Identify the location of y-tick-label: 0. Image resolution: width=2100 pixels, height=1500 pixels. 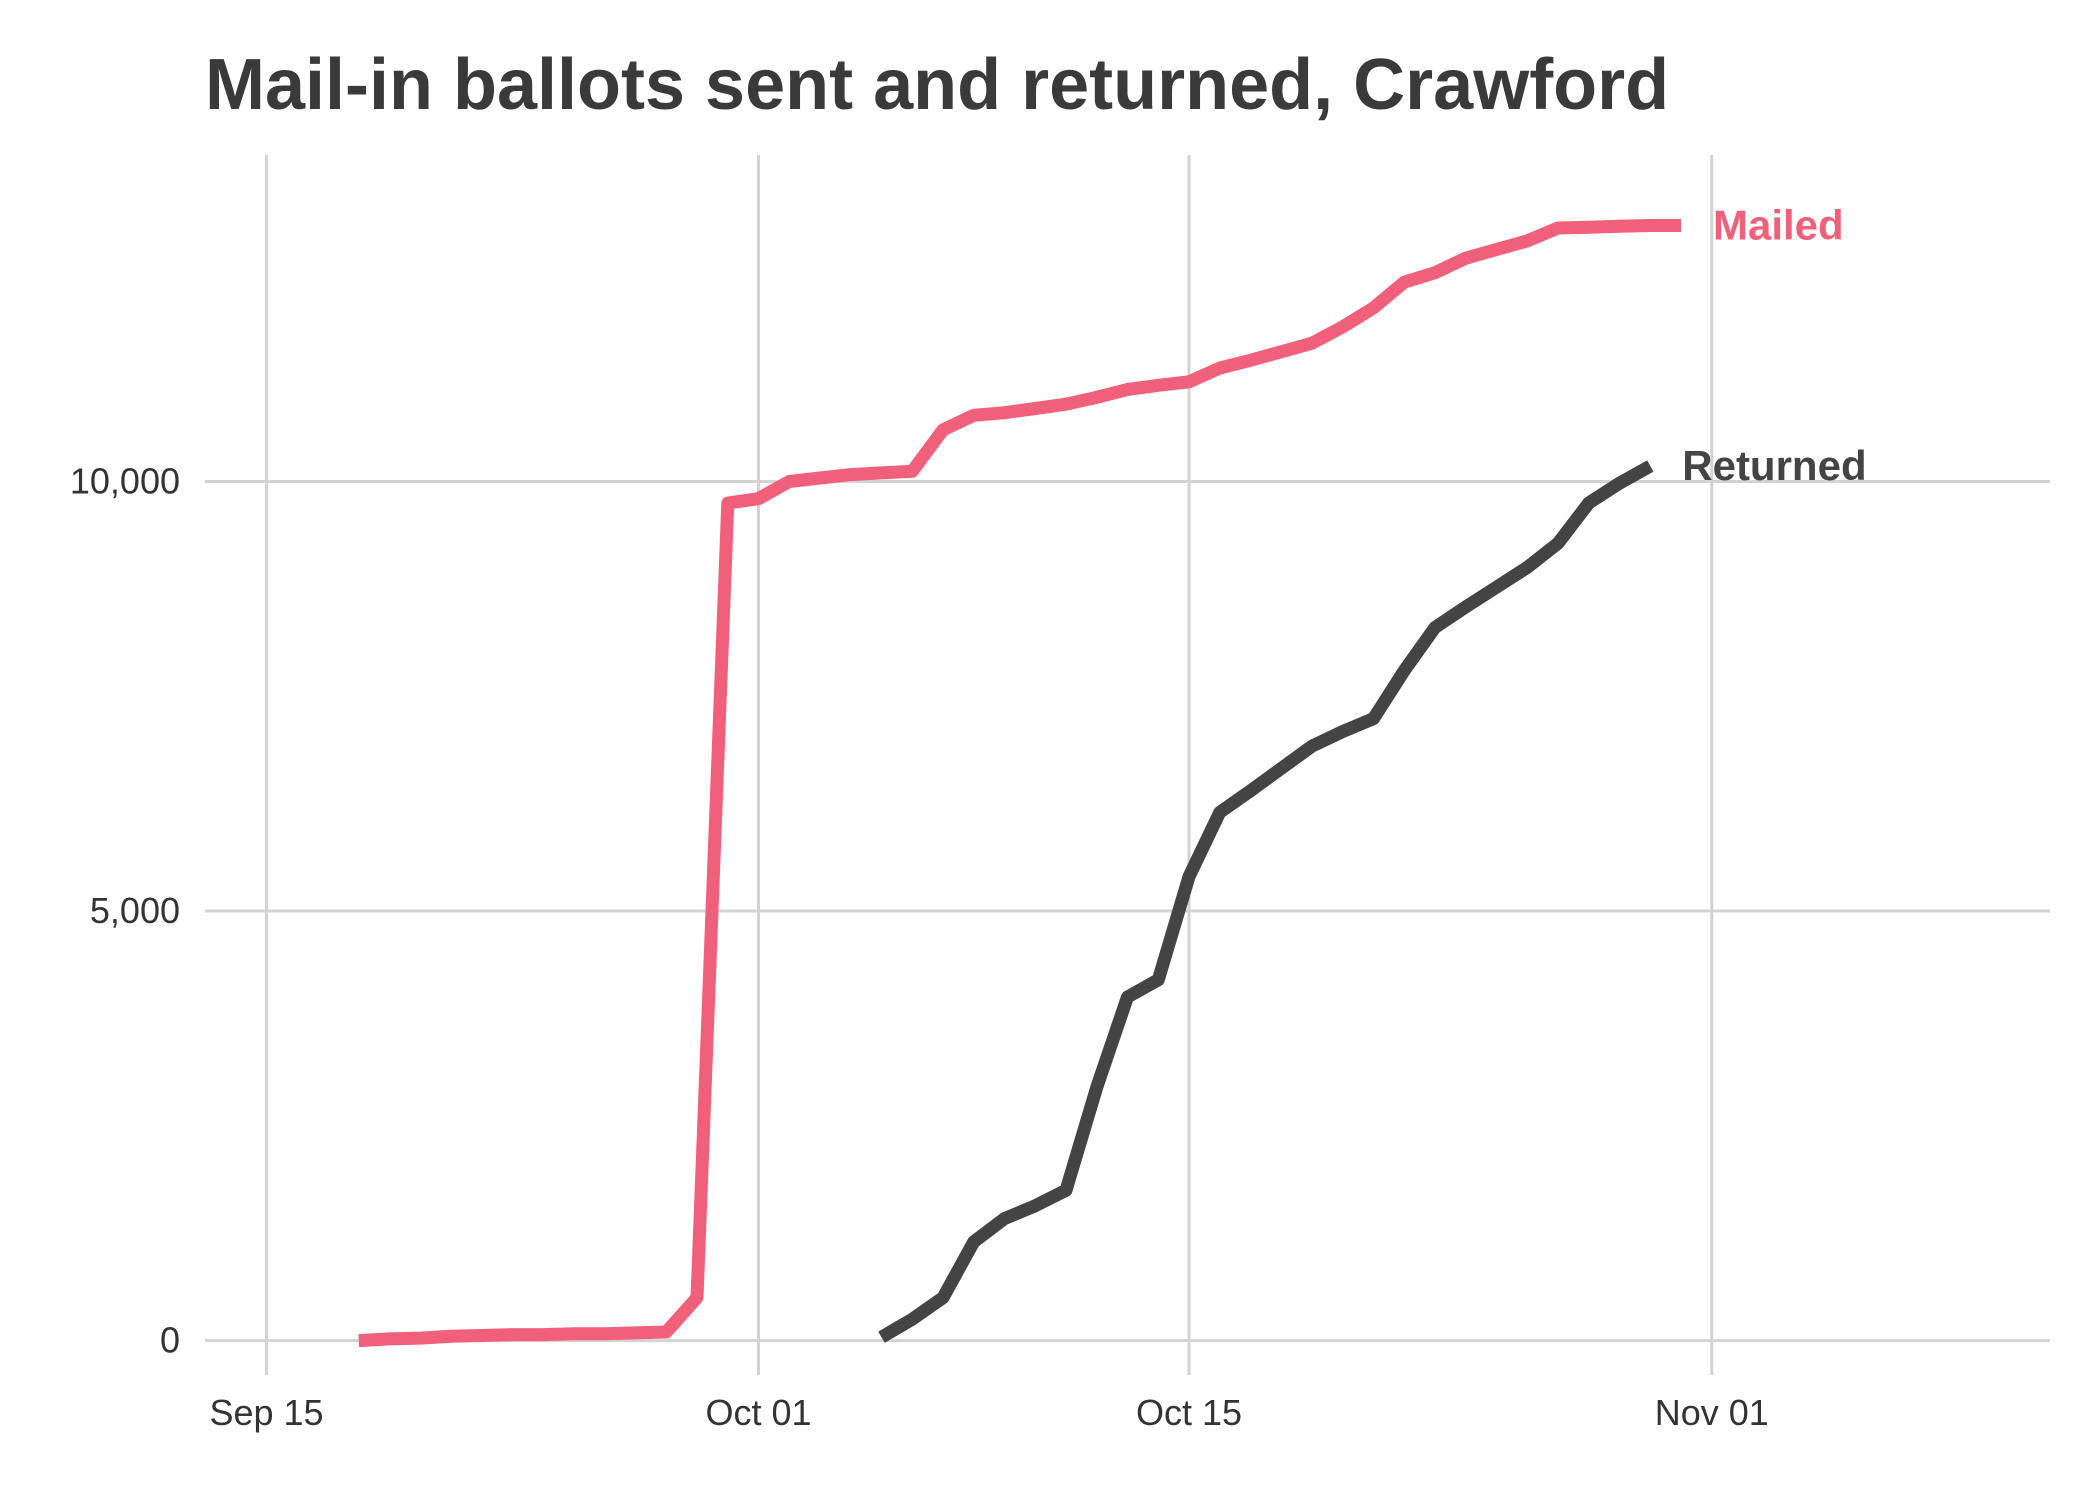
(170, 1340).